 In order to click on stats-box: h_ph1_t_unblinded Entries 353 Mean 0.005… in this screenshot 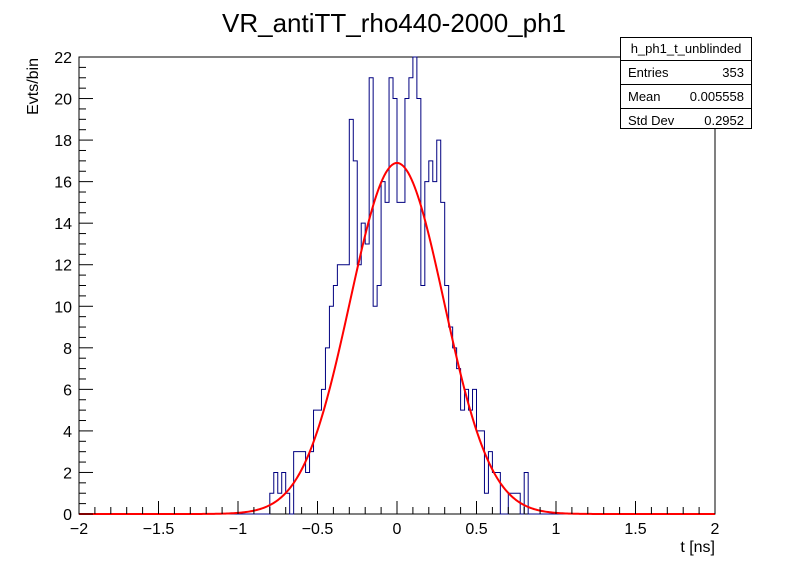, I will do `click(686, 83)`.